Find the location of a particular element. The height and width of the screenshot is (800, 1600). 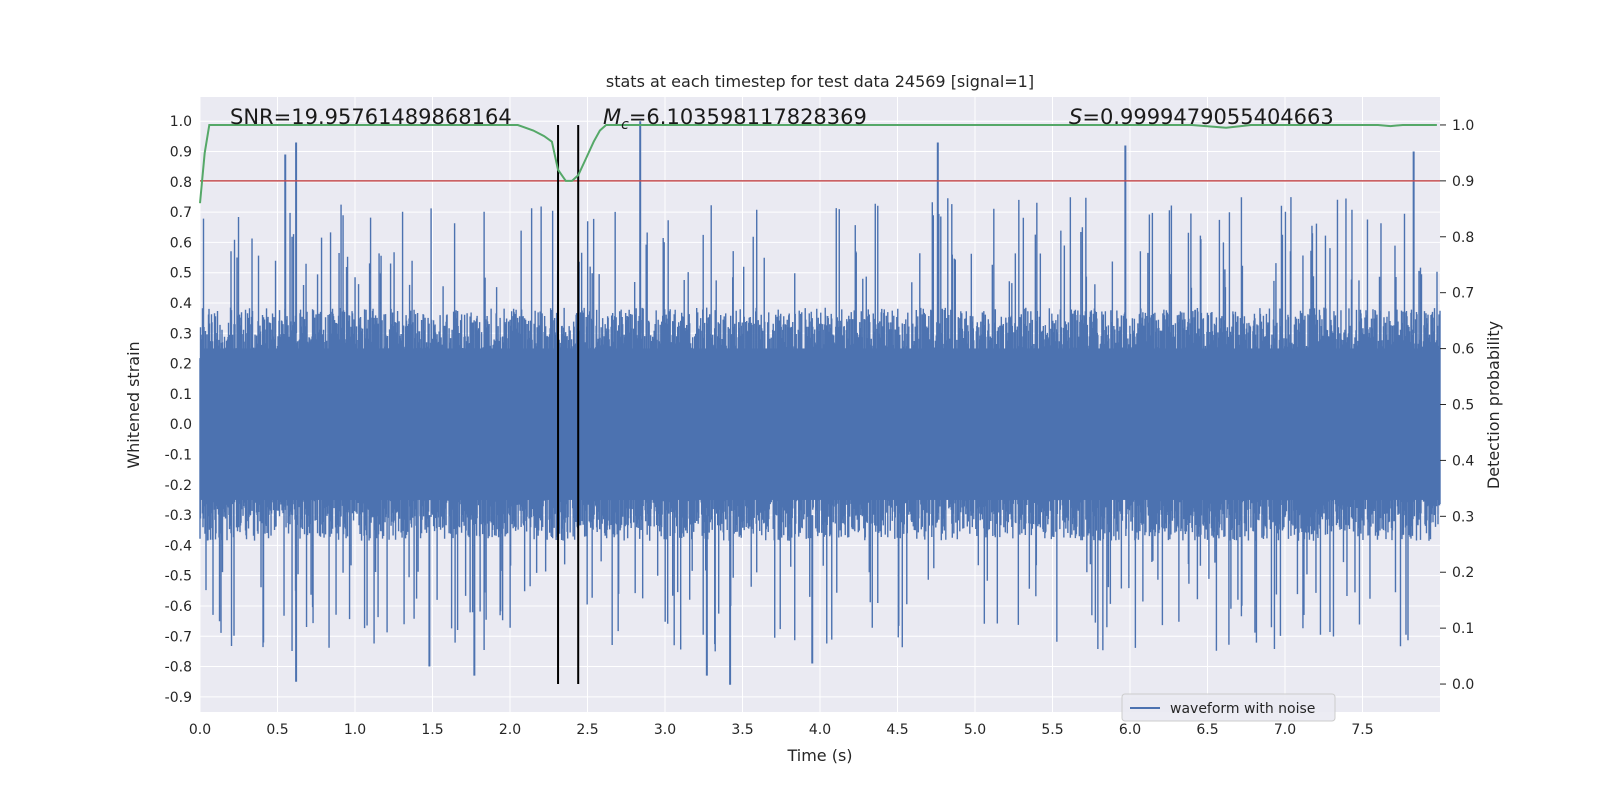

y2-tick-label: 0.3 is located at coordinates (1463, 517).